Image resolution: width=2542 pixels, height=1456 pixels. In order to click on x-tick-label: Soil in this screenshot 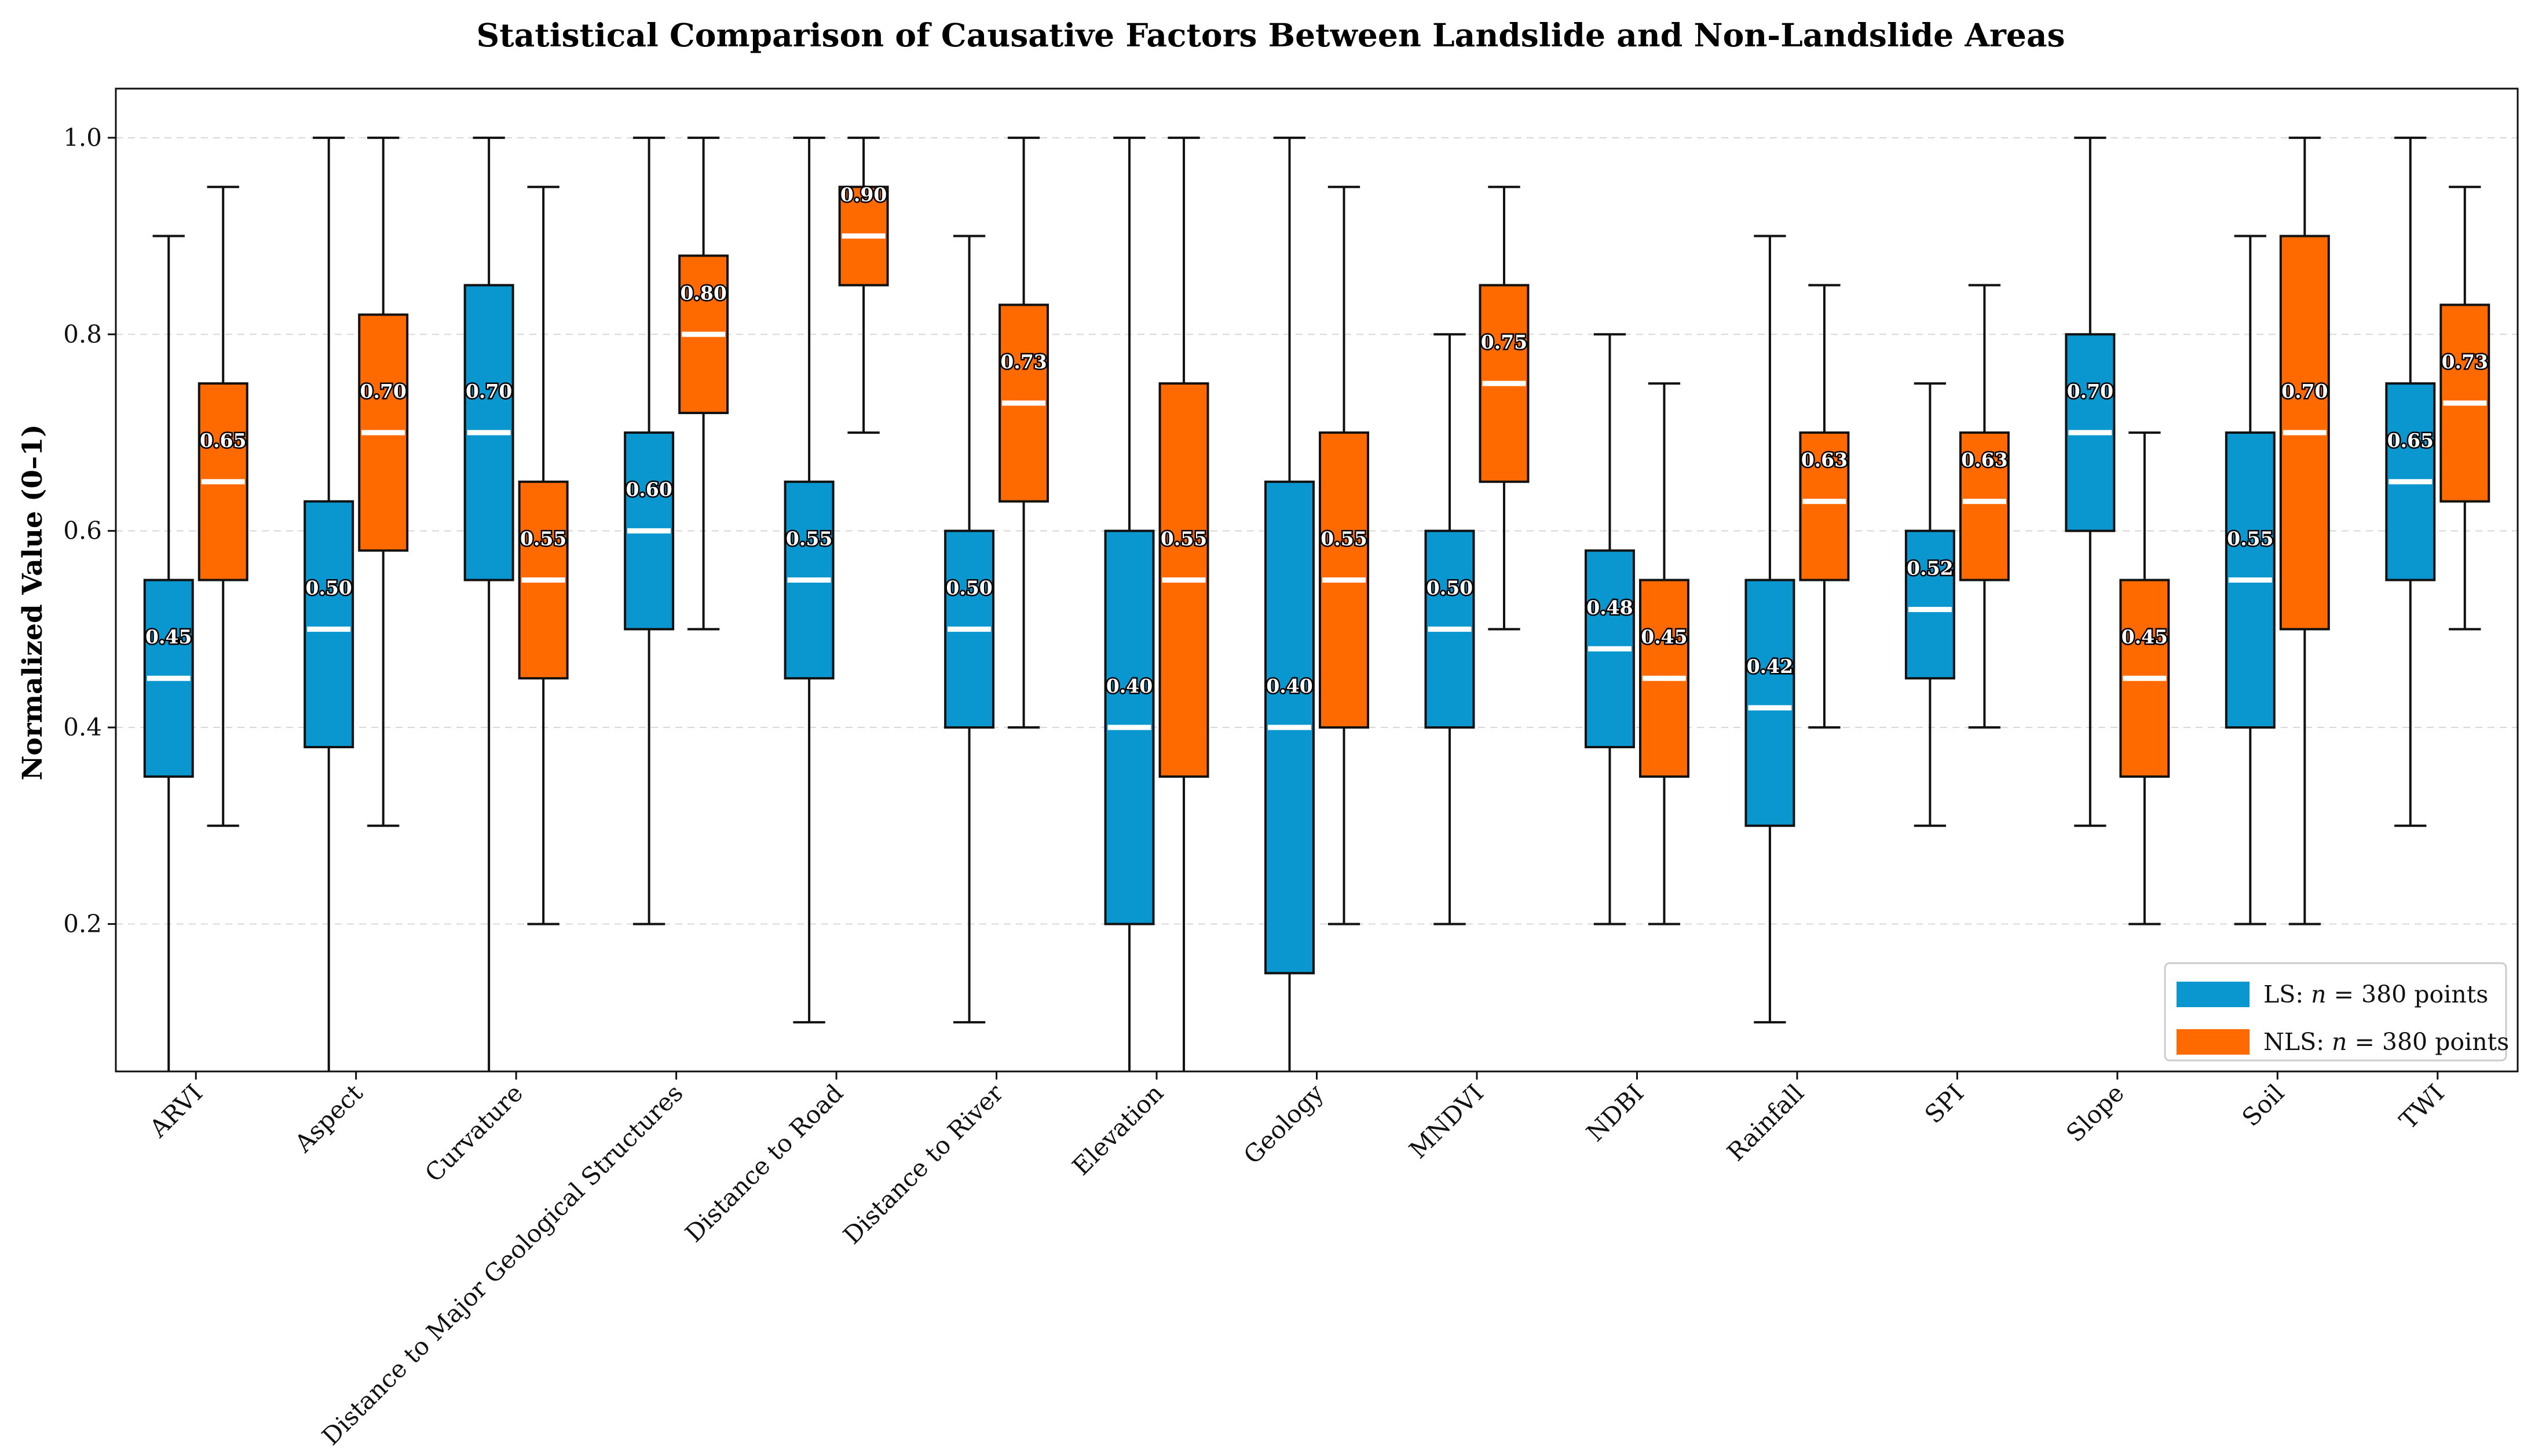, I will do `click(2262, 1105)`.